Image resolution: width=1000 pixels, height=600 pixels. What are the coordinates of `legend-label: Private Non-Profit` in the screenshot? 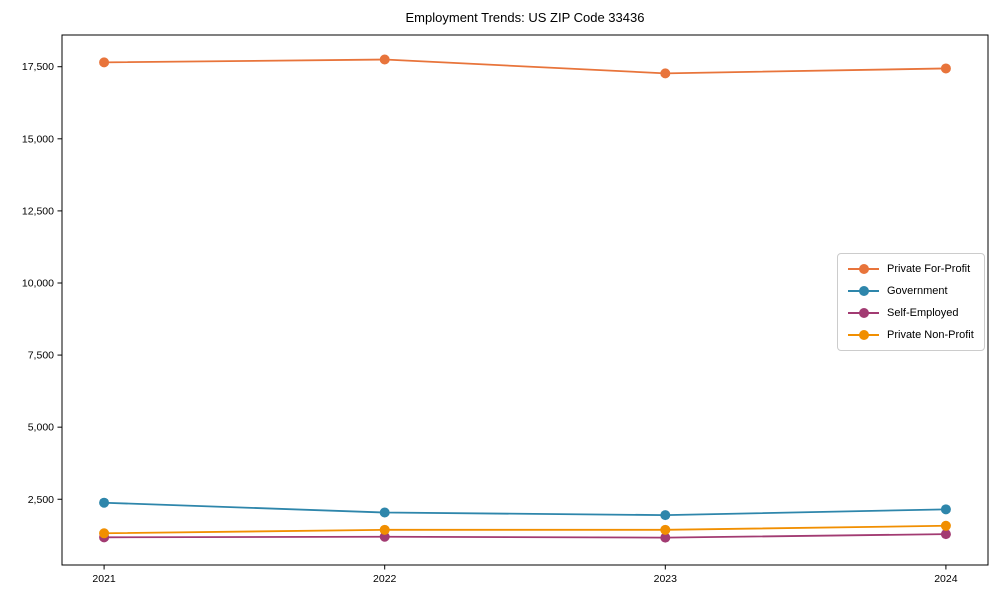 It's located at (930, 335).